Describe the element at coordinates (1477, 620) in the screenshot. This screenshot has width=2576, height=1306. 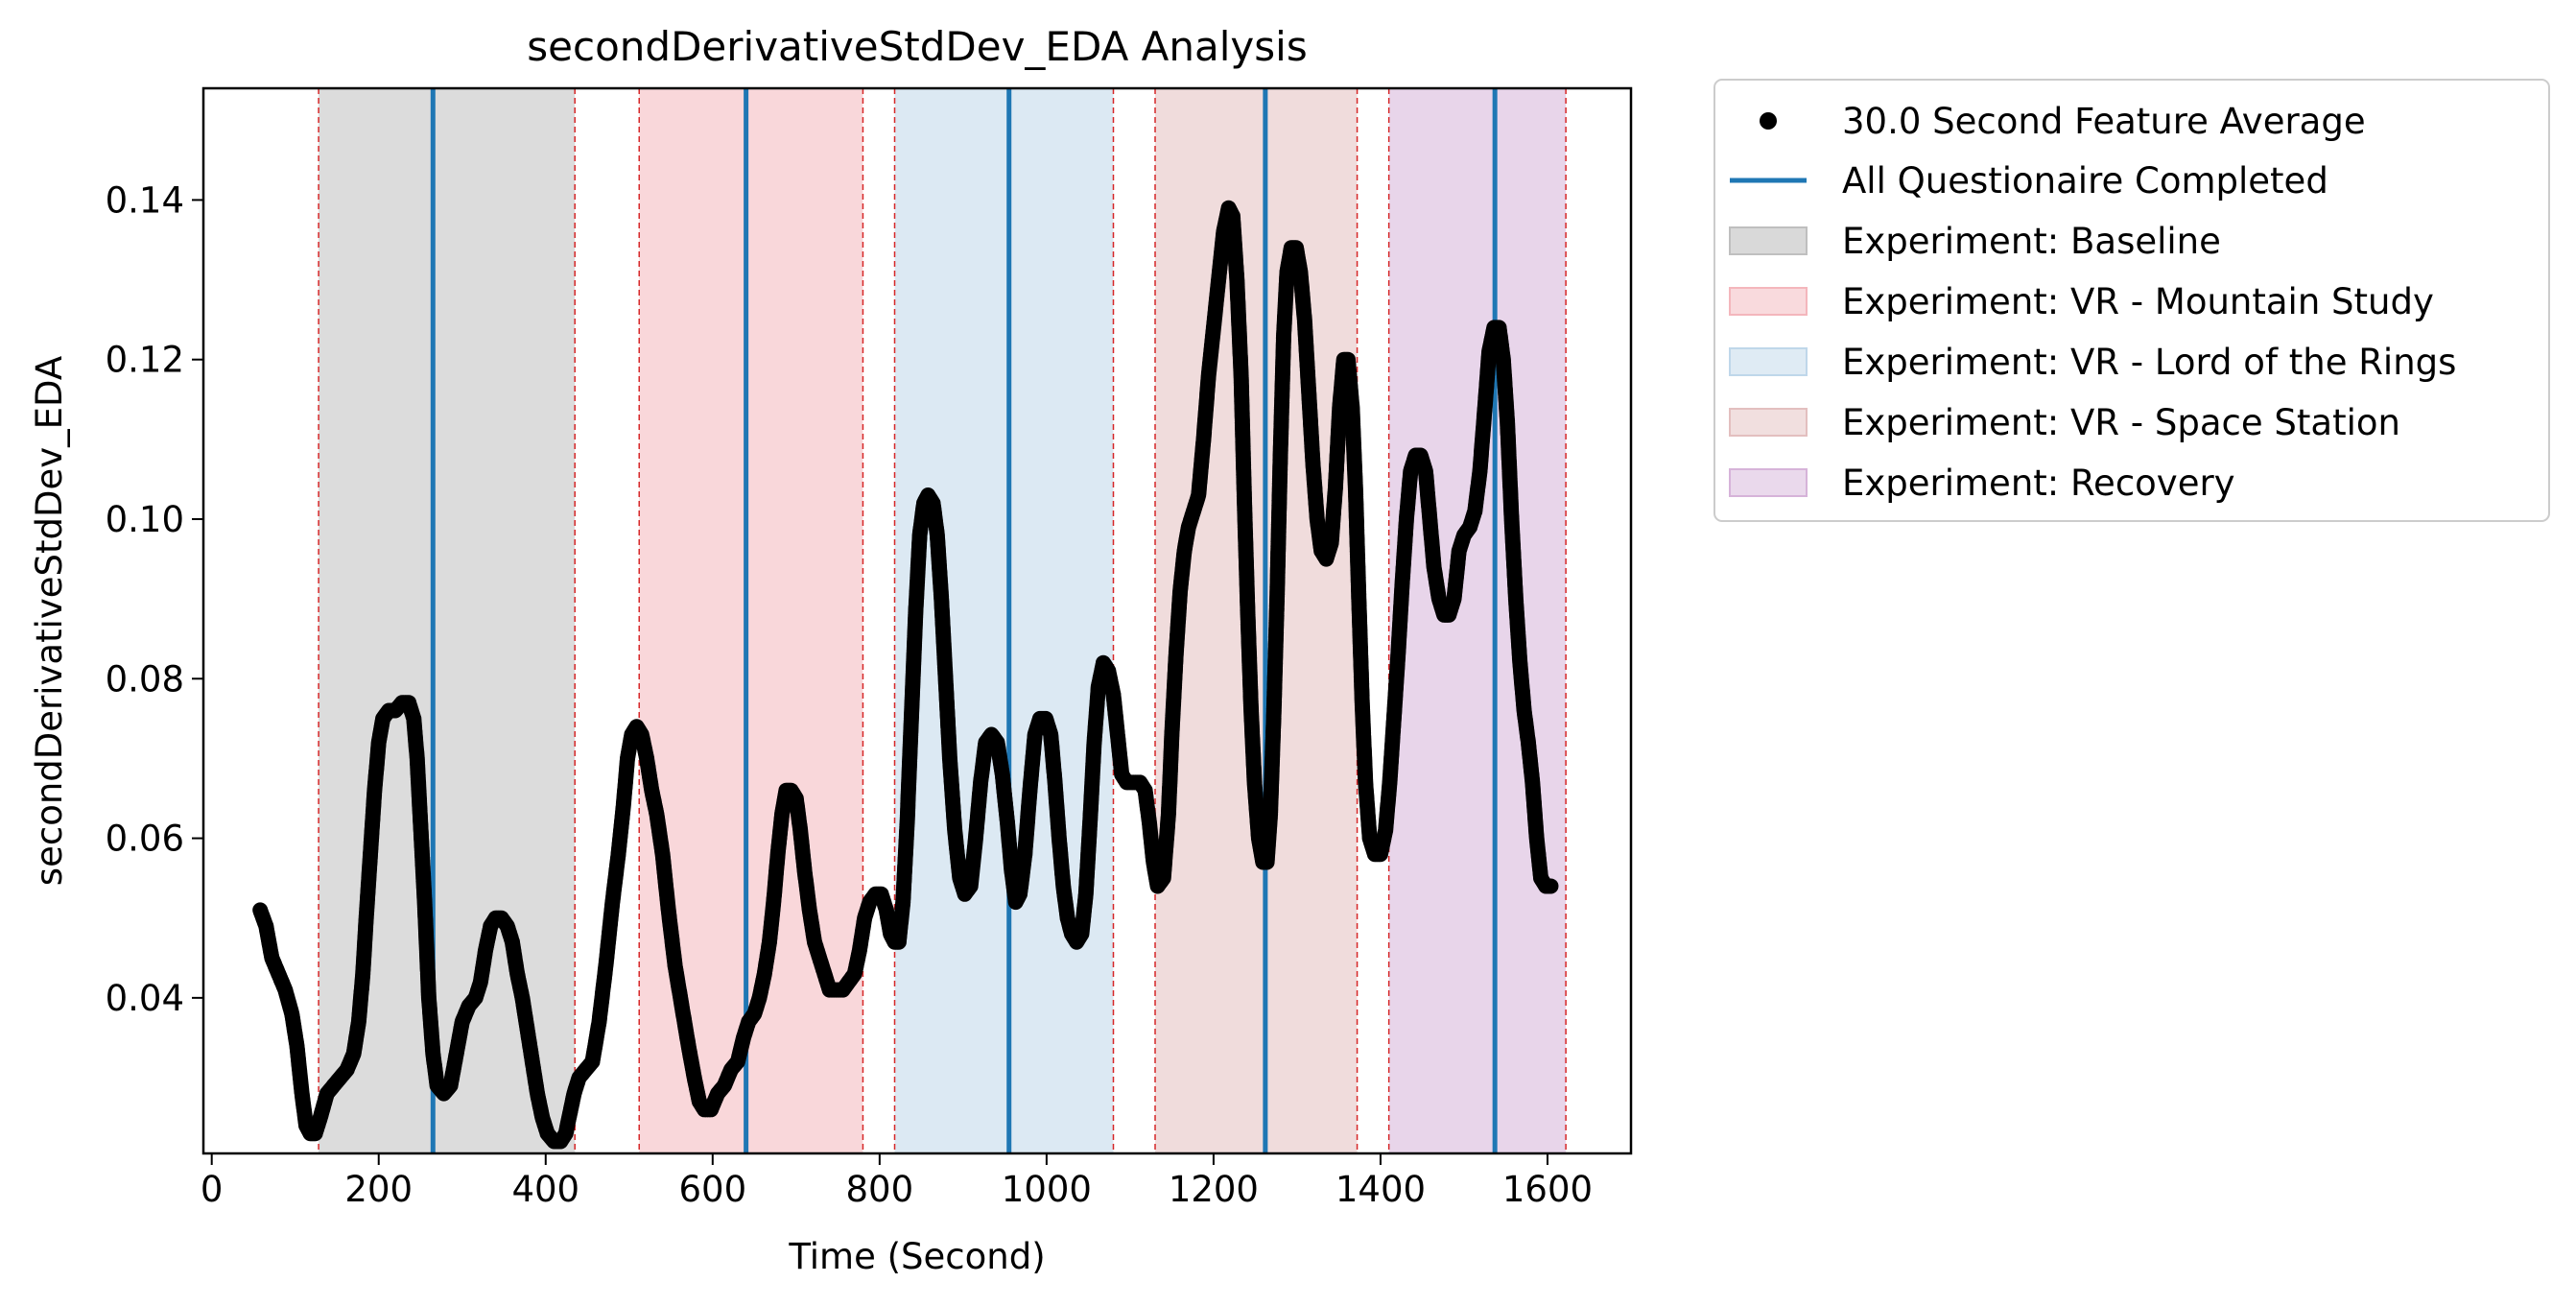
I see `phase-band-recovery` at that location.